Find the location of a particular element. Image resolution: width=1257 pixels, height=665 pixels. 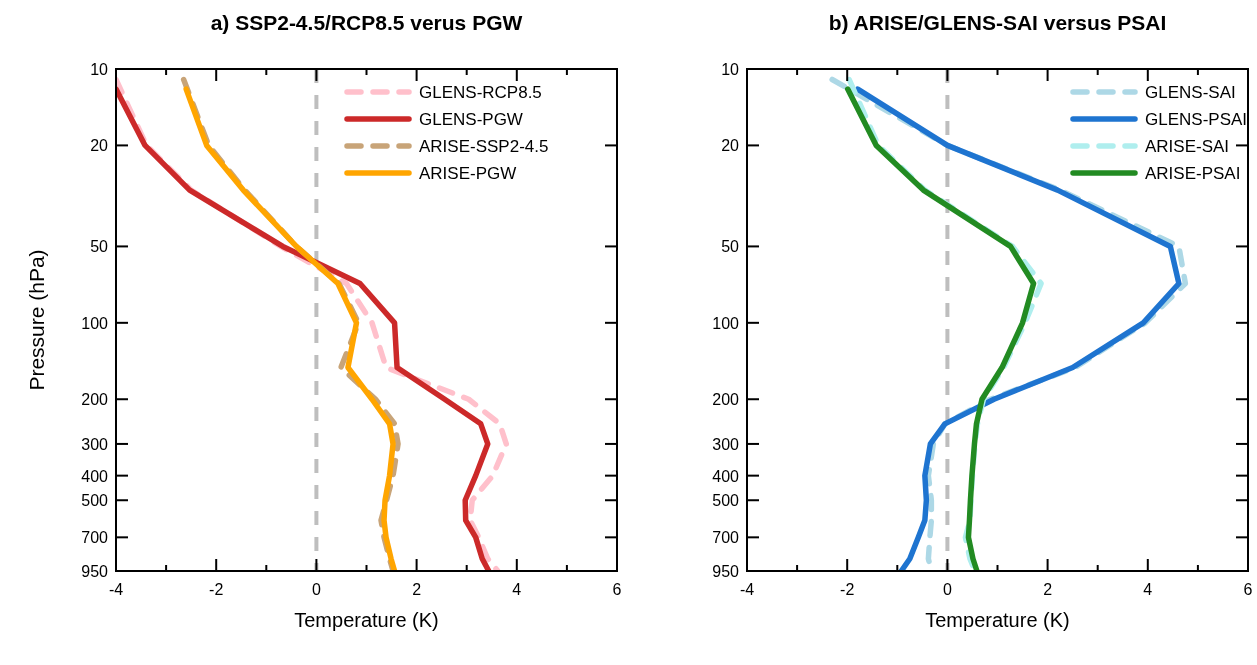

chart-title: b) ARISE/GLENS-SAI versus PSAI is located at coordinates (997, 22).